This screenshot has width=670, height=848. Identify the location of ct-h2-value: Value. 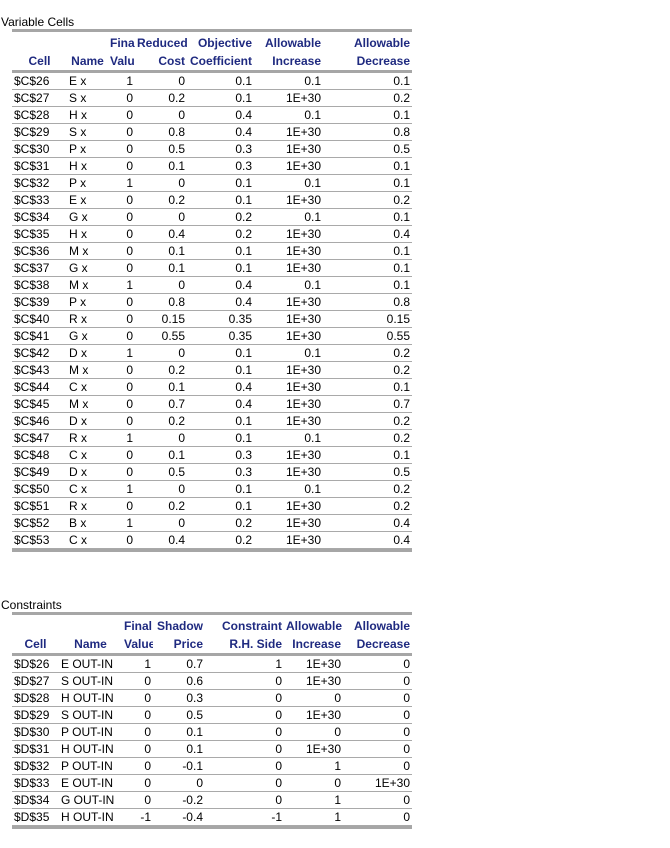
(137, 645).